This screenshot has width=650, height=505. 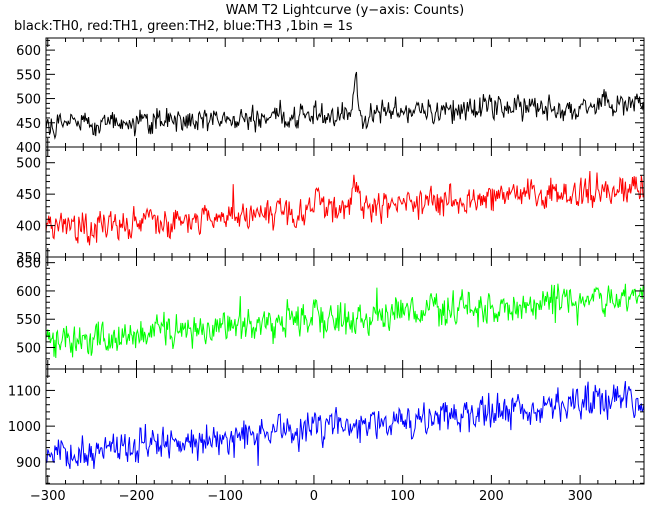 What do you see at coordinates (24, 427) in the screenshot?
I see `ytick-label: 1000` at bounding box center [24, 427].